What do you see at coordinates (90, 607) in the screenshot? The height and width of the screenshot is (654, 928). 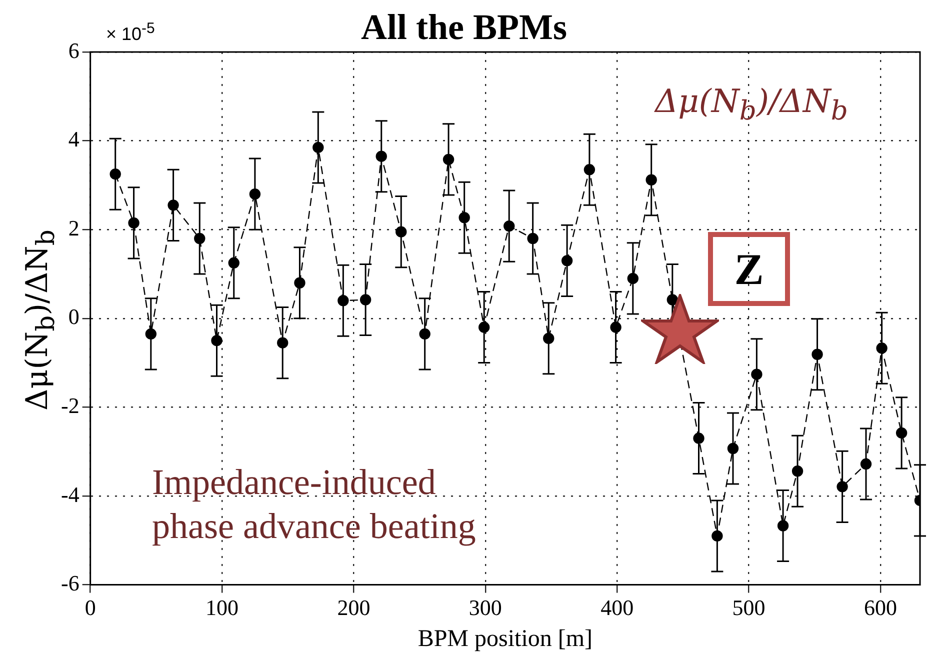 I see `x-tick-label: 0` at bounding box center [90, 607].